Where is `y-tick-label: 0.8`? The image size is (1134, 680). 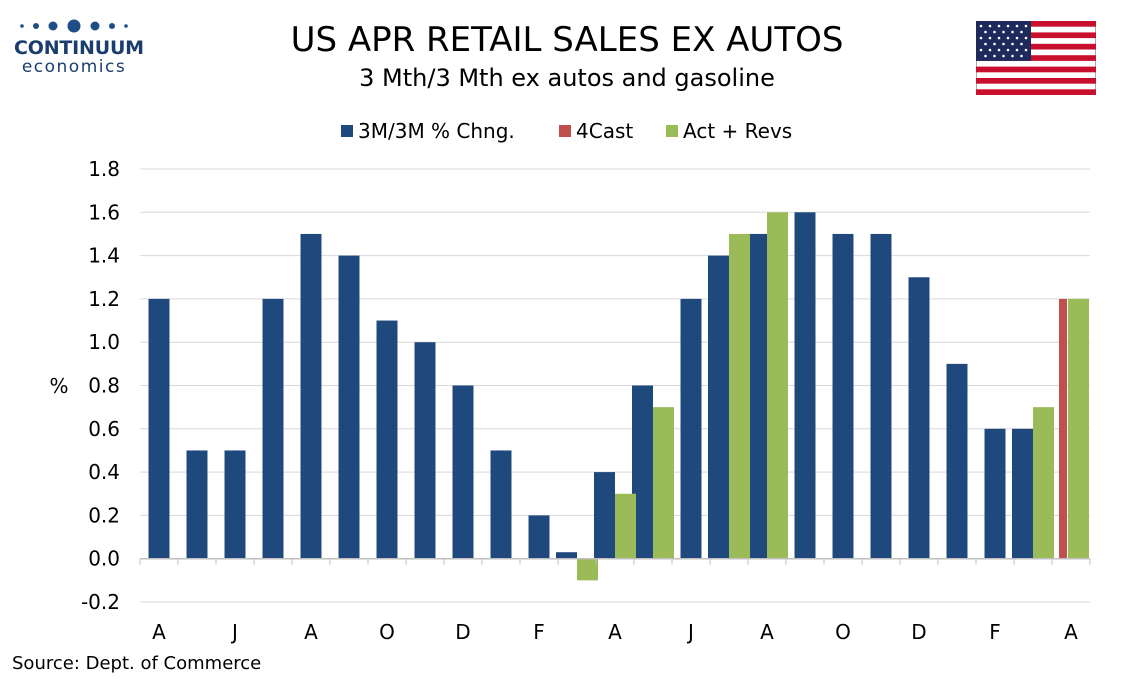
y-tick-label: 0.8 is located at coordinates (104, 386).